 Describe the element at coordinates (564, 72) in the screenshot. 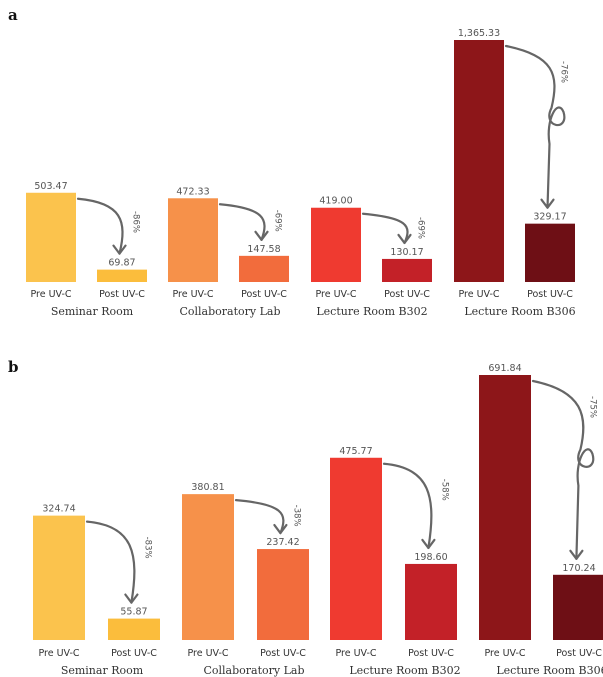

I see `percent-change-label: -76%` at that location.